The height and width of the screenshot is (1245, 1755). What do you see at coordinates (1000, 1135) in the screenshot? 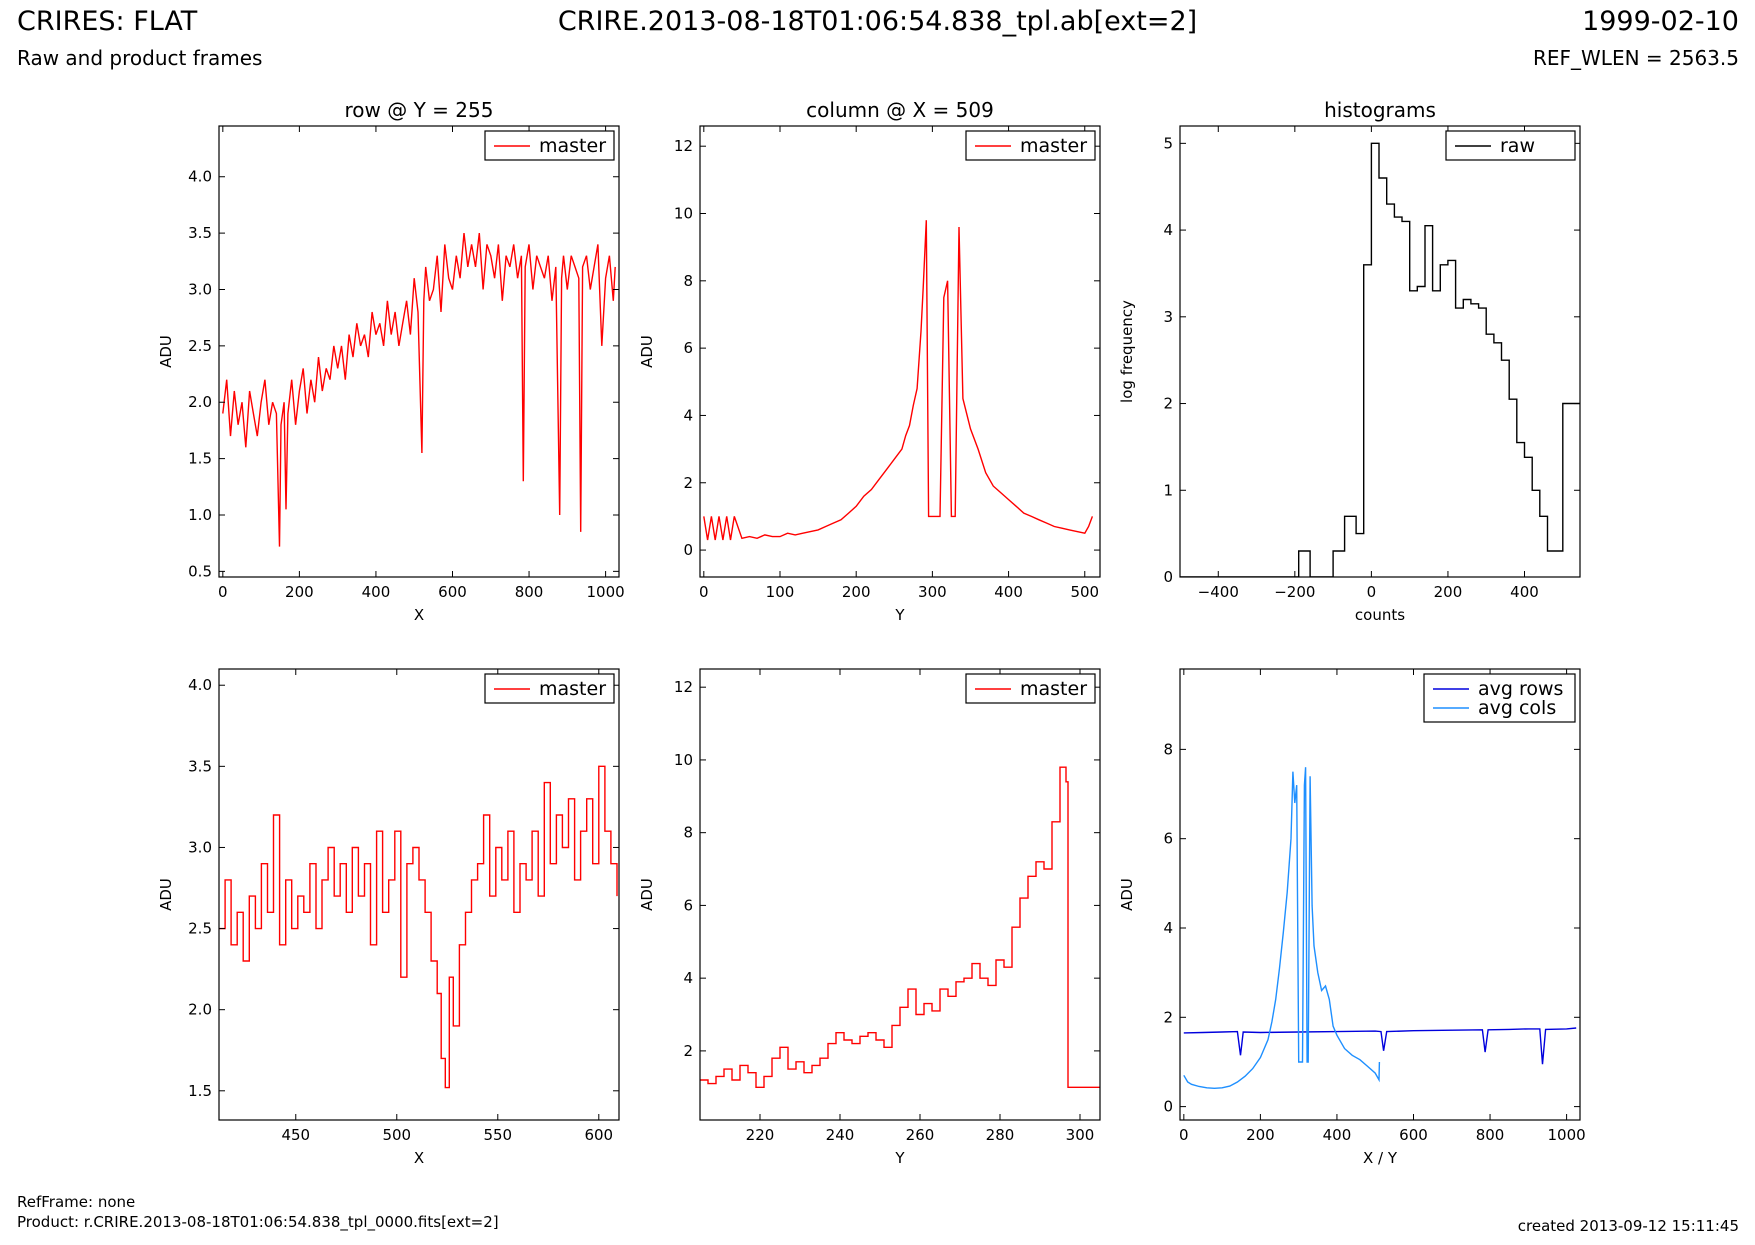
I see `x-tick-label: 280` at bounding box center [1000, 1135].